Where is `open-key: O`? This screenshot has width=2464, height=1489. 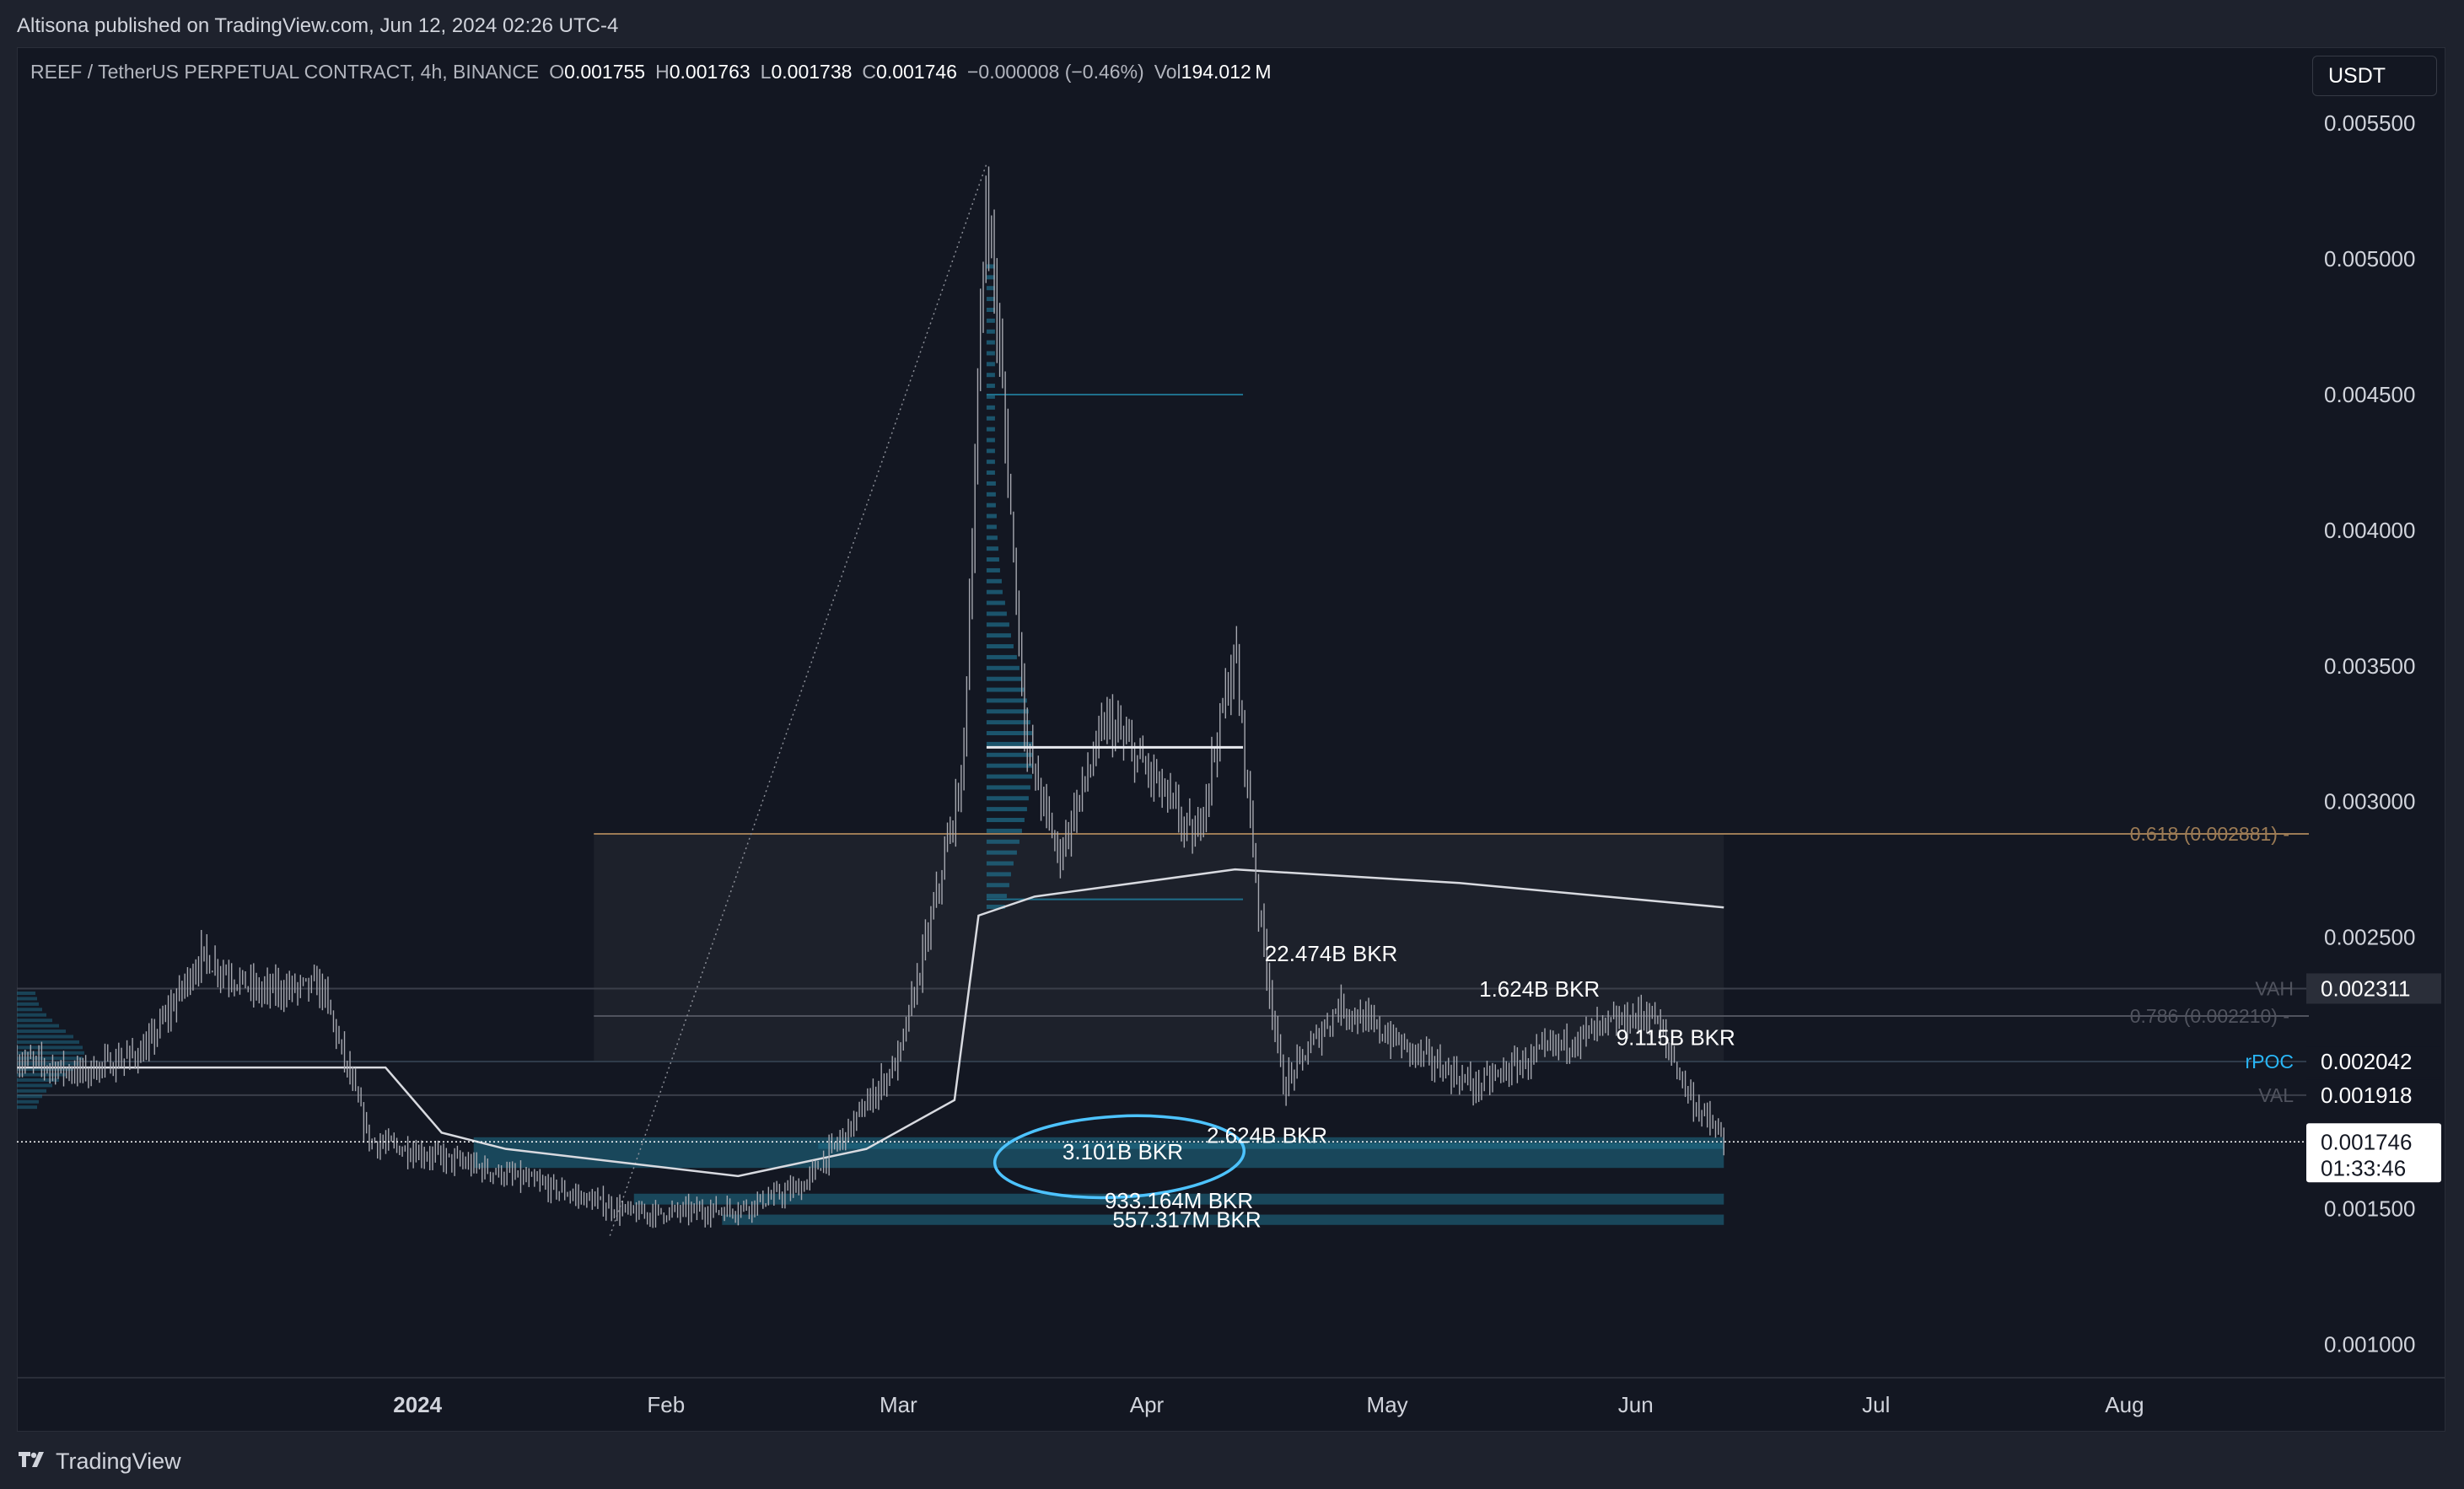 open-key: O is located at coordinates (557, 72).